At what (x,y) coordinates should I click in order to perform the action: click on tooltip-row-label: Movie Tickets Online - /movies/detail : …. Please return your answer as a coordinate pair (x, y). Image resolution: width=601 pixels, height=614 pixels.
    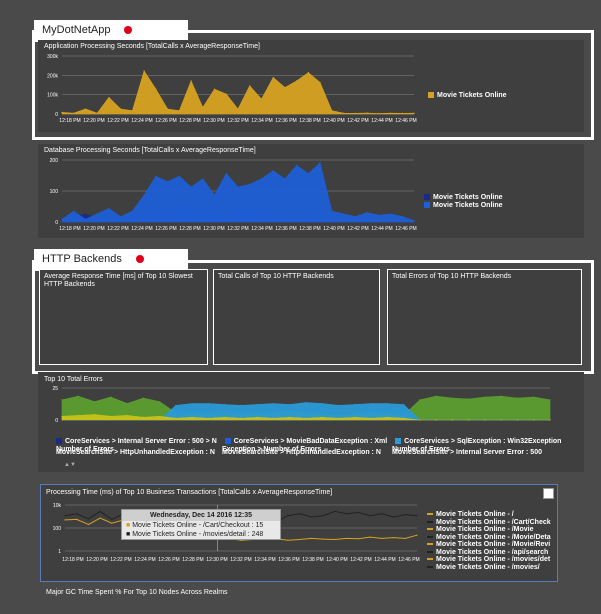
    Looking at the image, I should click on (198, 534).